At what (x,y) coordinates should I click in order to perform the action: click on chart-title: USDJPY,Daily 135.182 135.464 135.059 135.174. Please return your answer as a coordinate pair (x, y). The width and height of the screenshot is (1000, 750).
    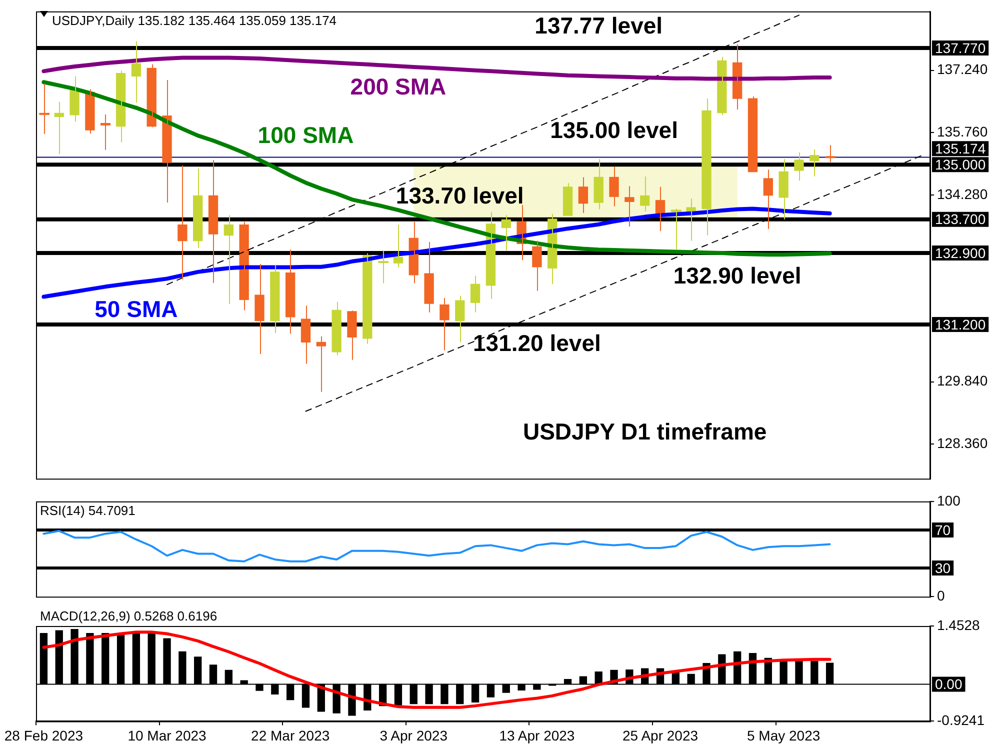
    Looking at the image, I should click on (194, 20).